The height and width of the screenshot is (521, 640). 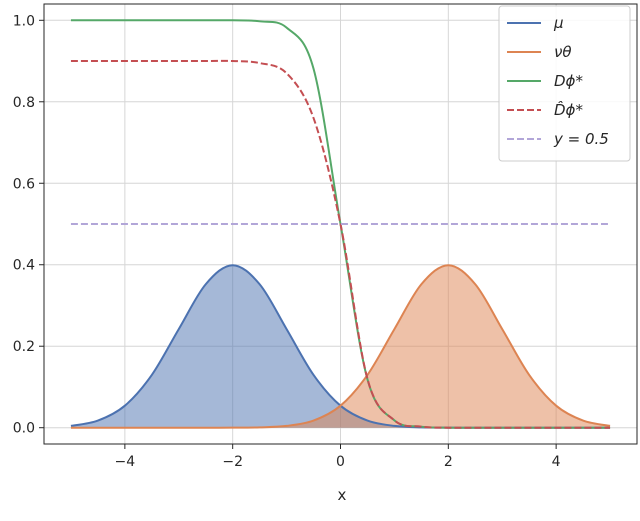 I want to click on y-tick-label: 0.2, so click(x=24, y=347).